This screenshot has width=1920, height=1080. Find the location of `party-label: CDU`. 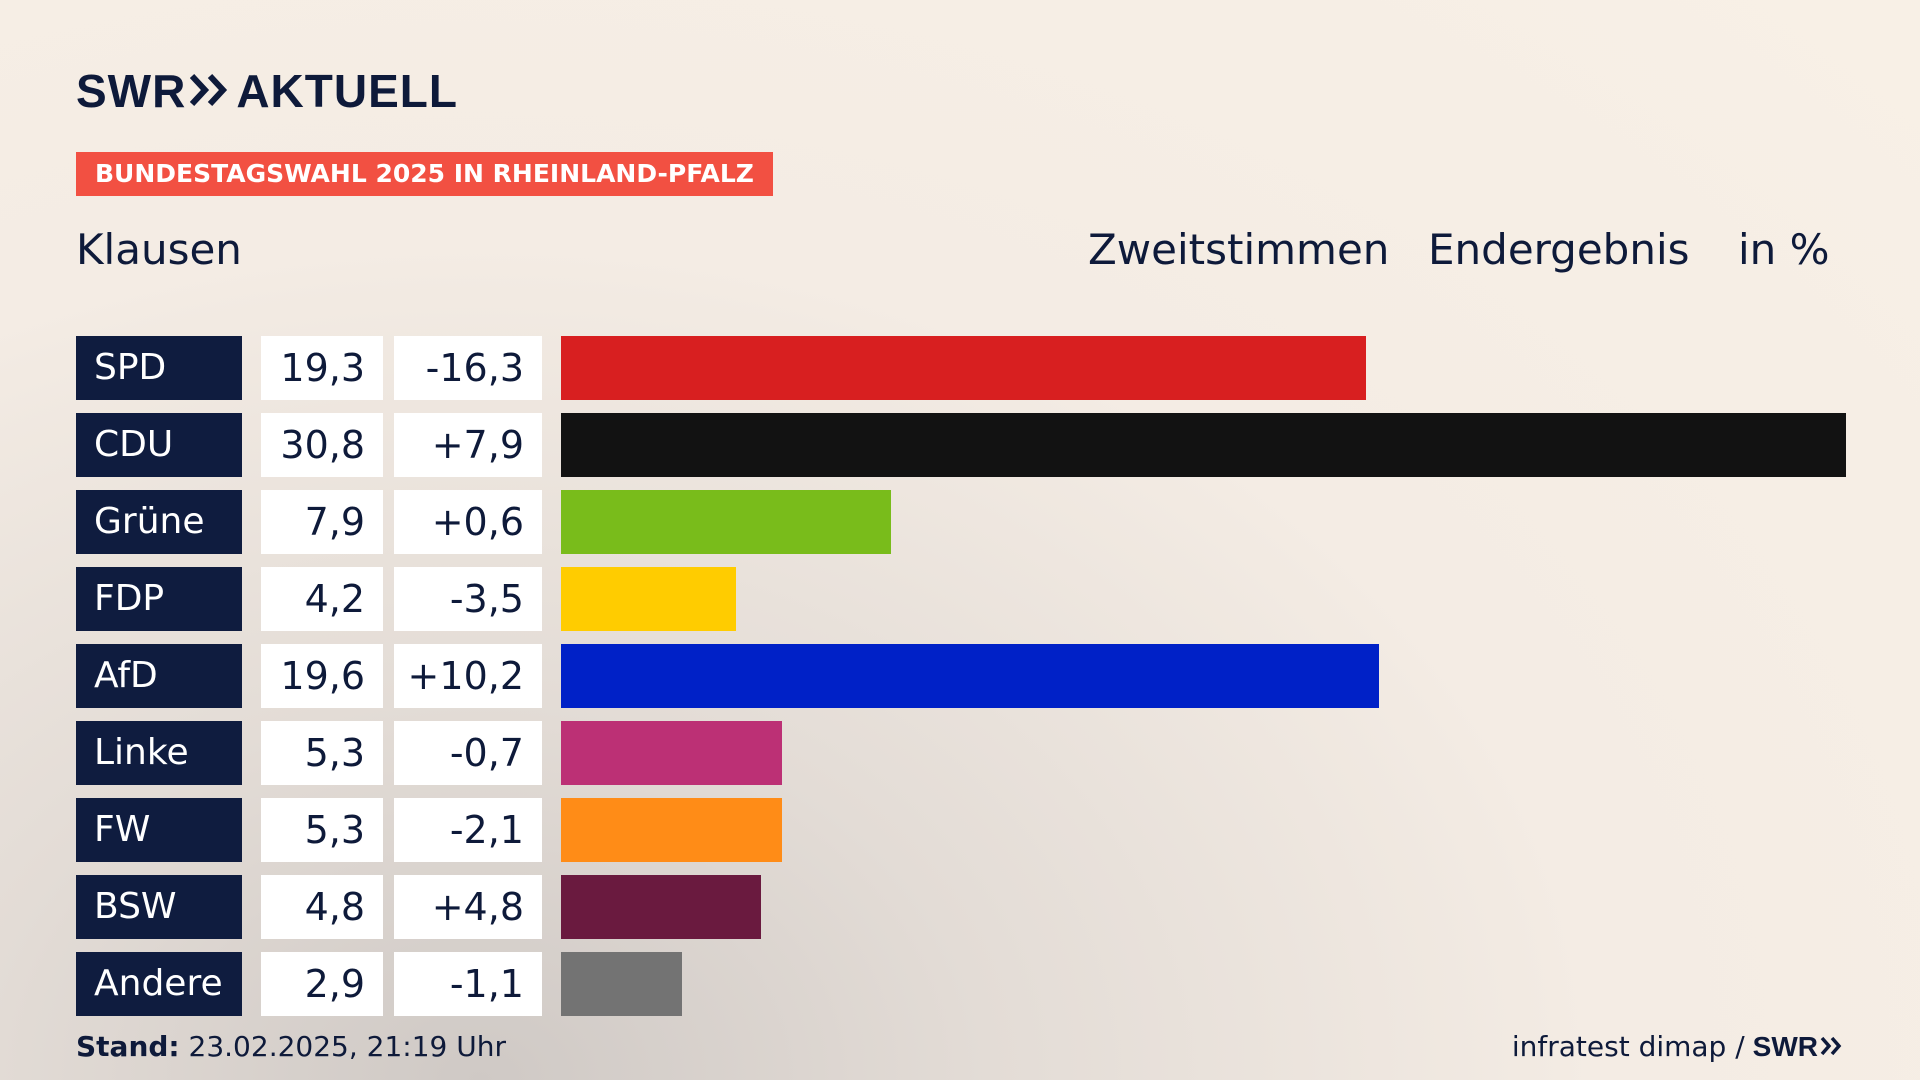

party-label: CDU is located at coordinates (159, 445).